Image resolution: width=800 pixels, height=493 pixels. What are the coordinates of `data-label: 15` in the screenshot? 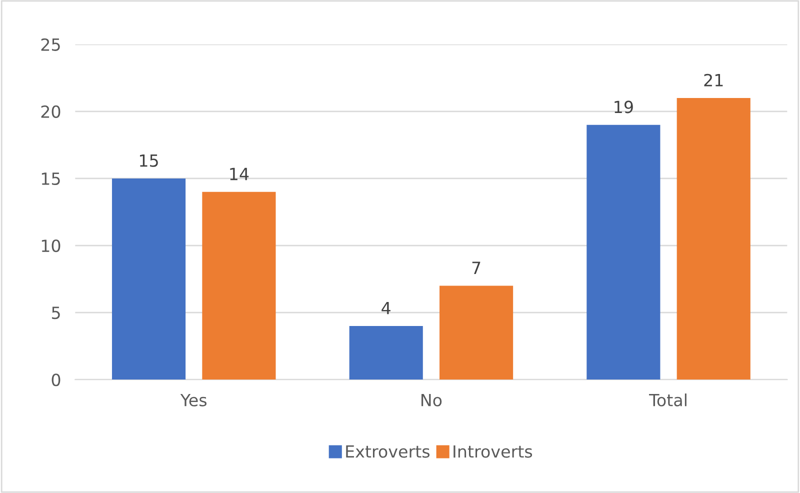 It's located at (149, 160).